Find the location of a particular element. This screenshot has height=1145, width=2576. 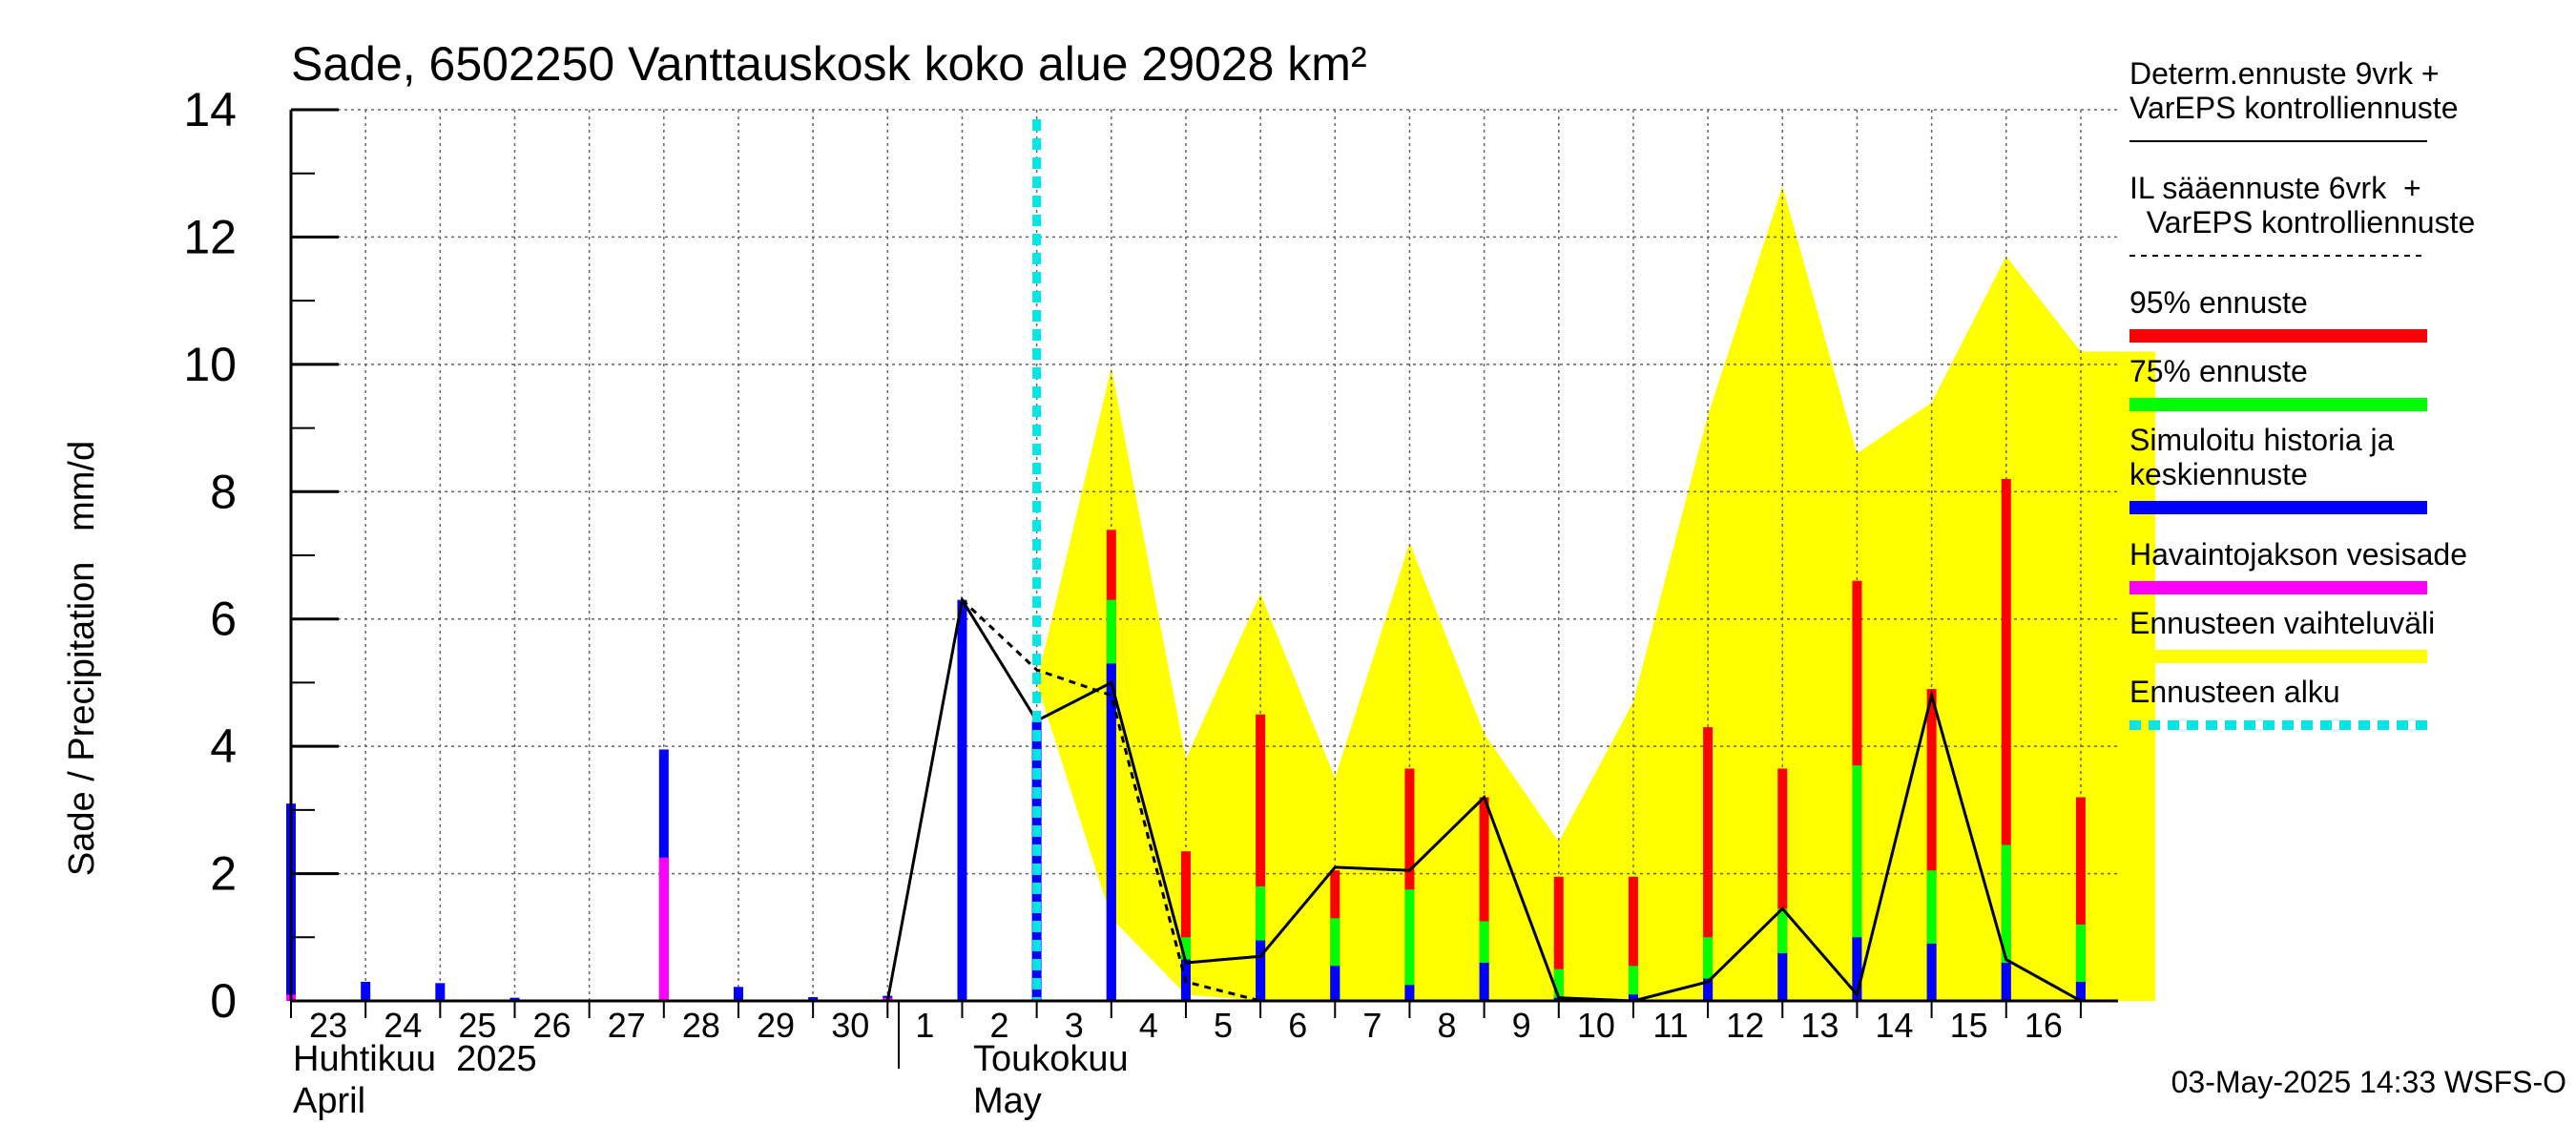

month-label-april-en: April is located at coordinates (329, 1101).